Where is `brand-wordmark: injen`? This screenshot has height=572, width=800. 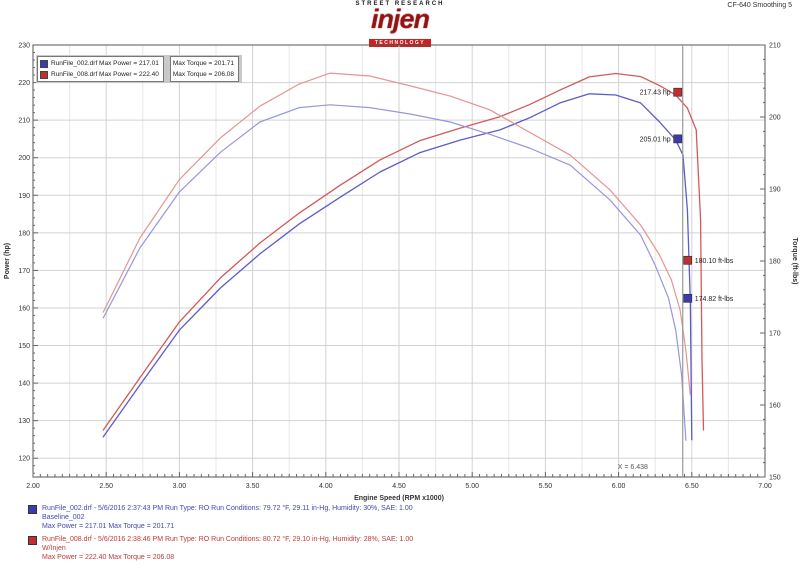 brand-wordmark: injen is located at coordinates (400, 19).